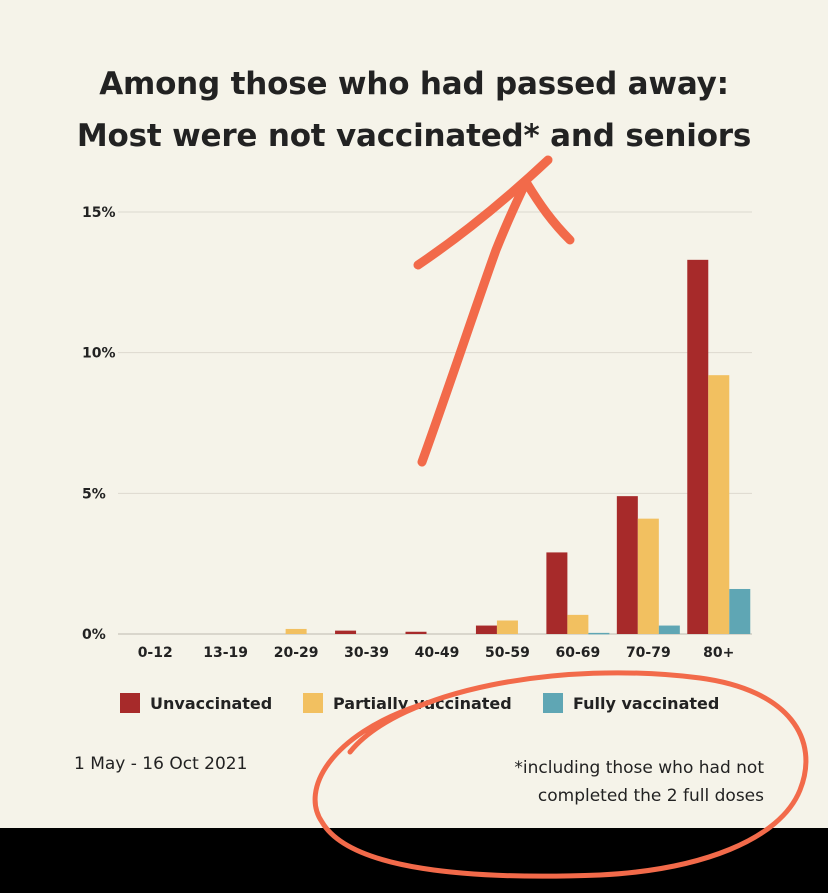 The width and height of the screenshot is (828, 893). Describe the element at coordinates (225, 653) in the screenshot. I see `x-tick-label: 13-19` at that location.